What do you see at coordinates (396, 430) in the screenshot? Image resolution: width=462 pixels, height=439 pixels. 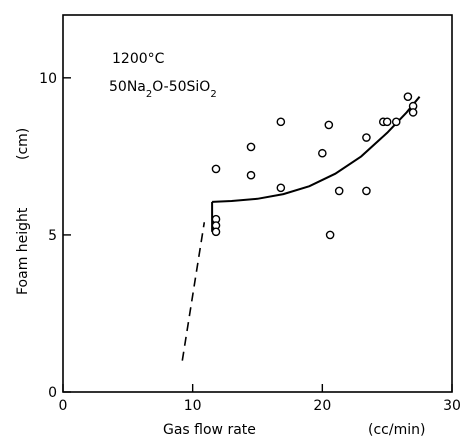 I see `x-axis-unit: (cc/min)` at bounding box center [396, 430].